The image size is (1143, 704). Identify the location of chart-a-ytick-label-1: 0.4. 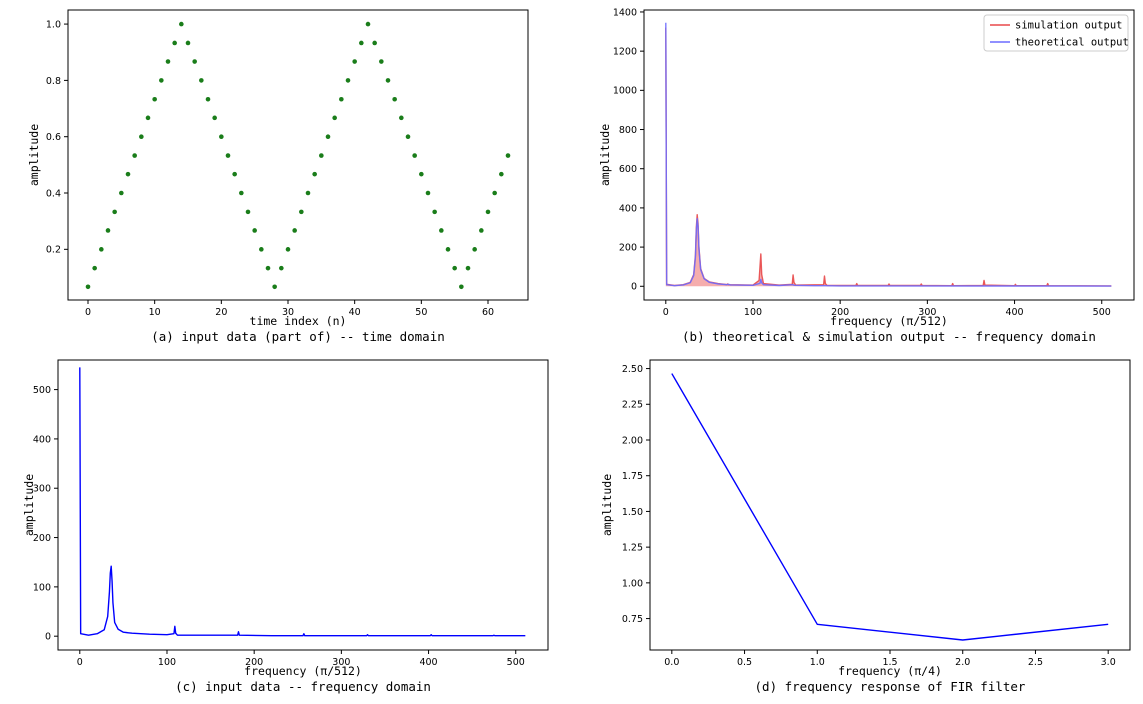
(53, 193).